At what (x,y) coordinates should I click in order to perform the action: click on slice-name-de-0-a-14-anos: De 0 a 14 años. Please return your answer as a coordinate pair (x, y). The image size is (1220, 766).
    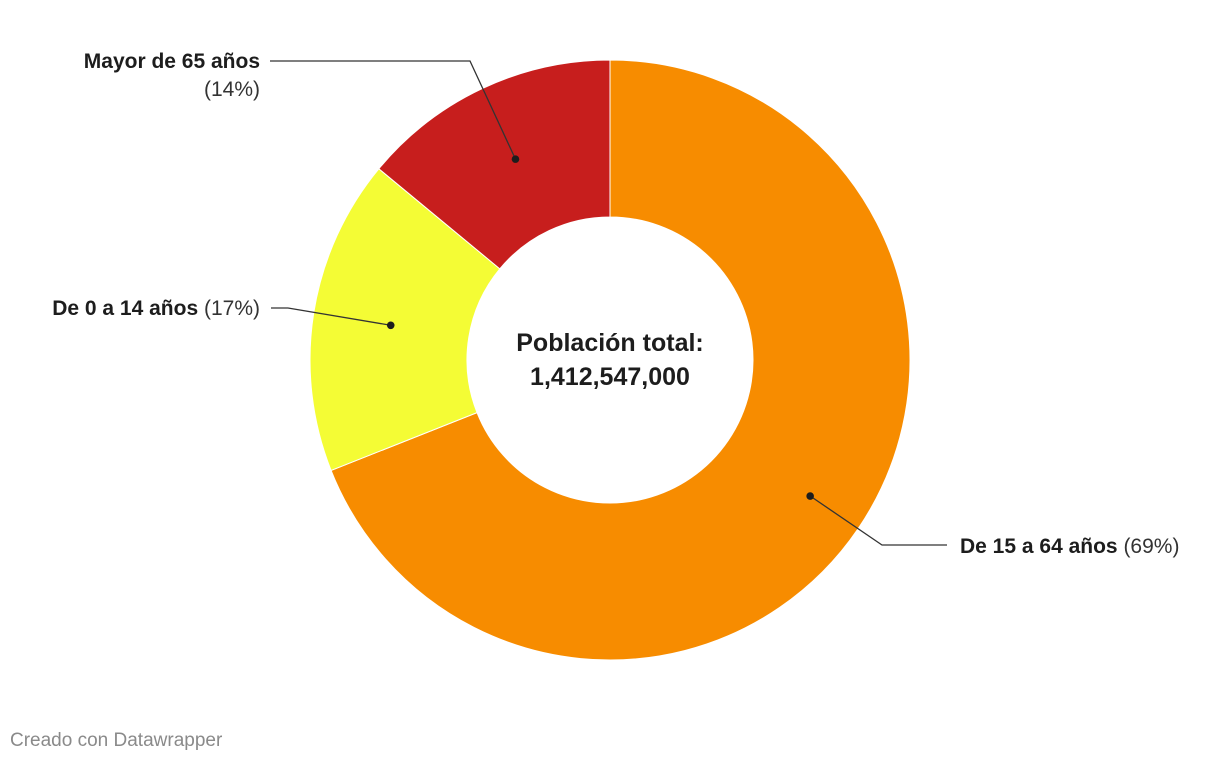
    Looking at the image, I should click on (128, 308).